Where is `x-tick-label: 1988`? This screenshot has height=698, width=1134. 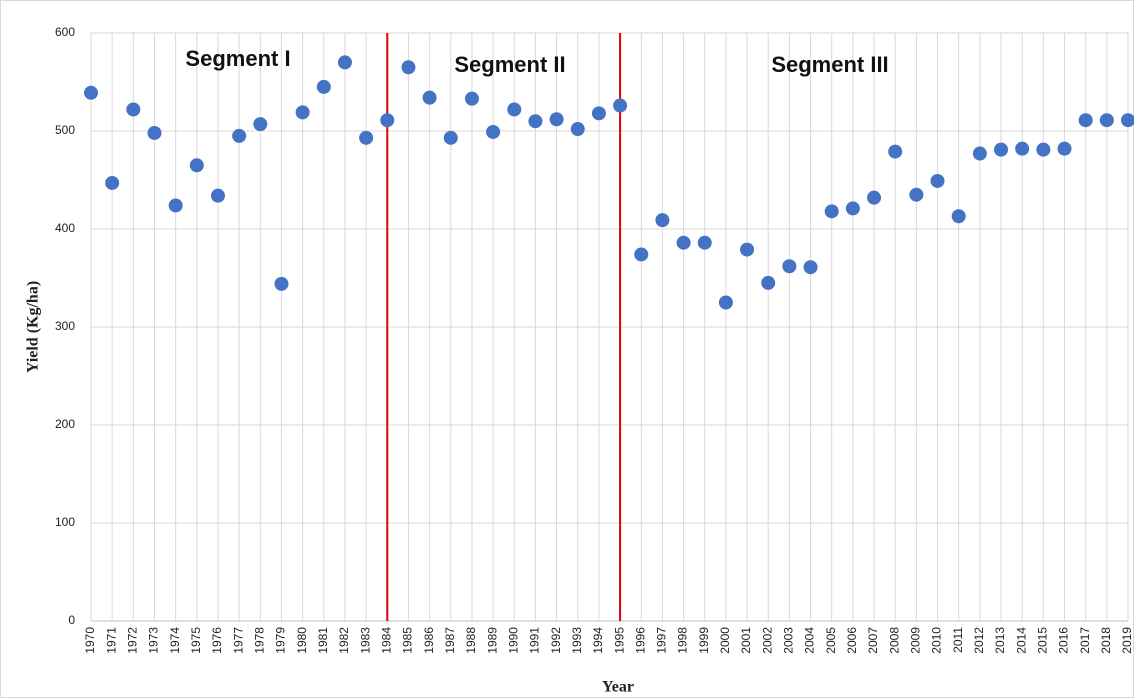 x-tick-label: 1988 is located at coordinates (471, 640).